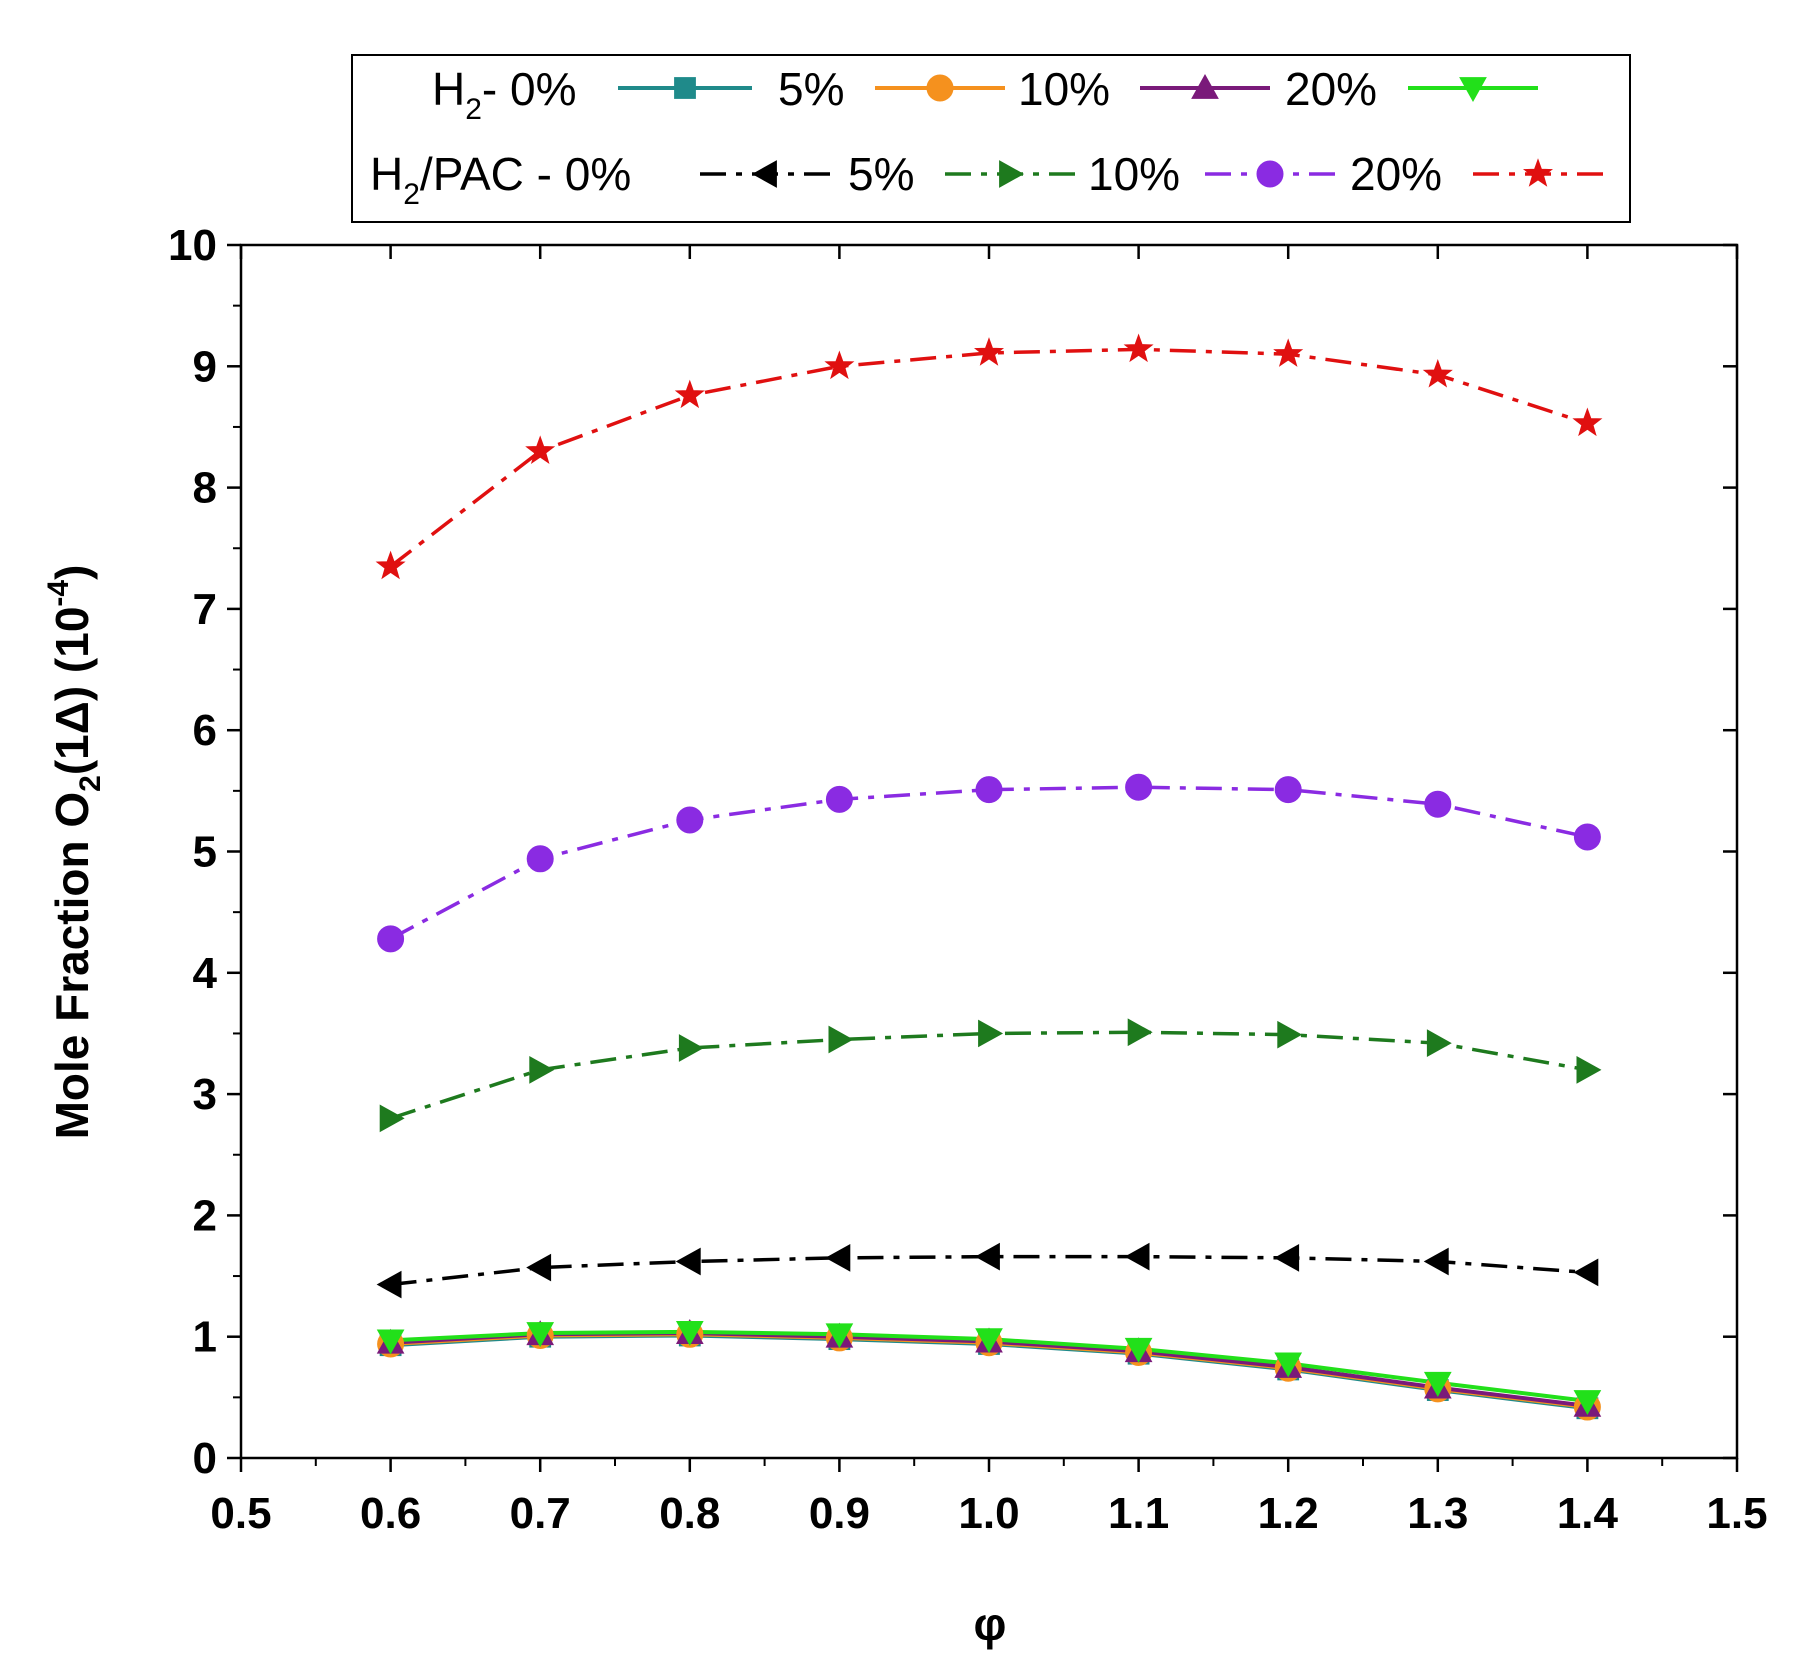 The height and width of the screenshot is (1673, 1797). I want to click on x-tick-label: 0.9, so click(839, 1513).